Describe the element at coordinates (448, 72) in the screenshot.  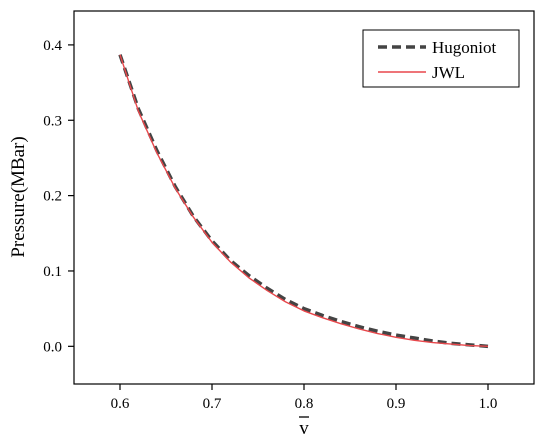
I see `legend-label-jwl: JWL` at that location.